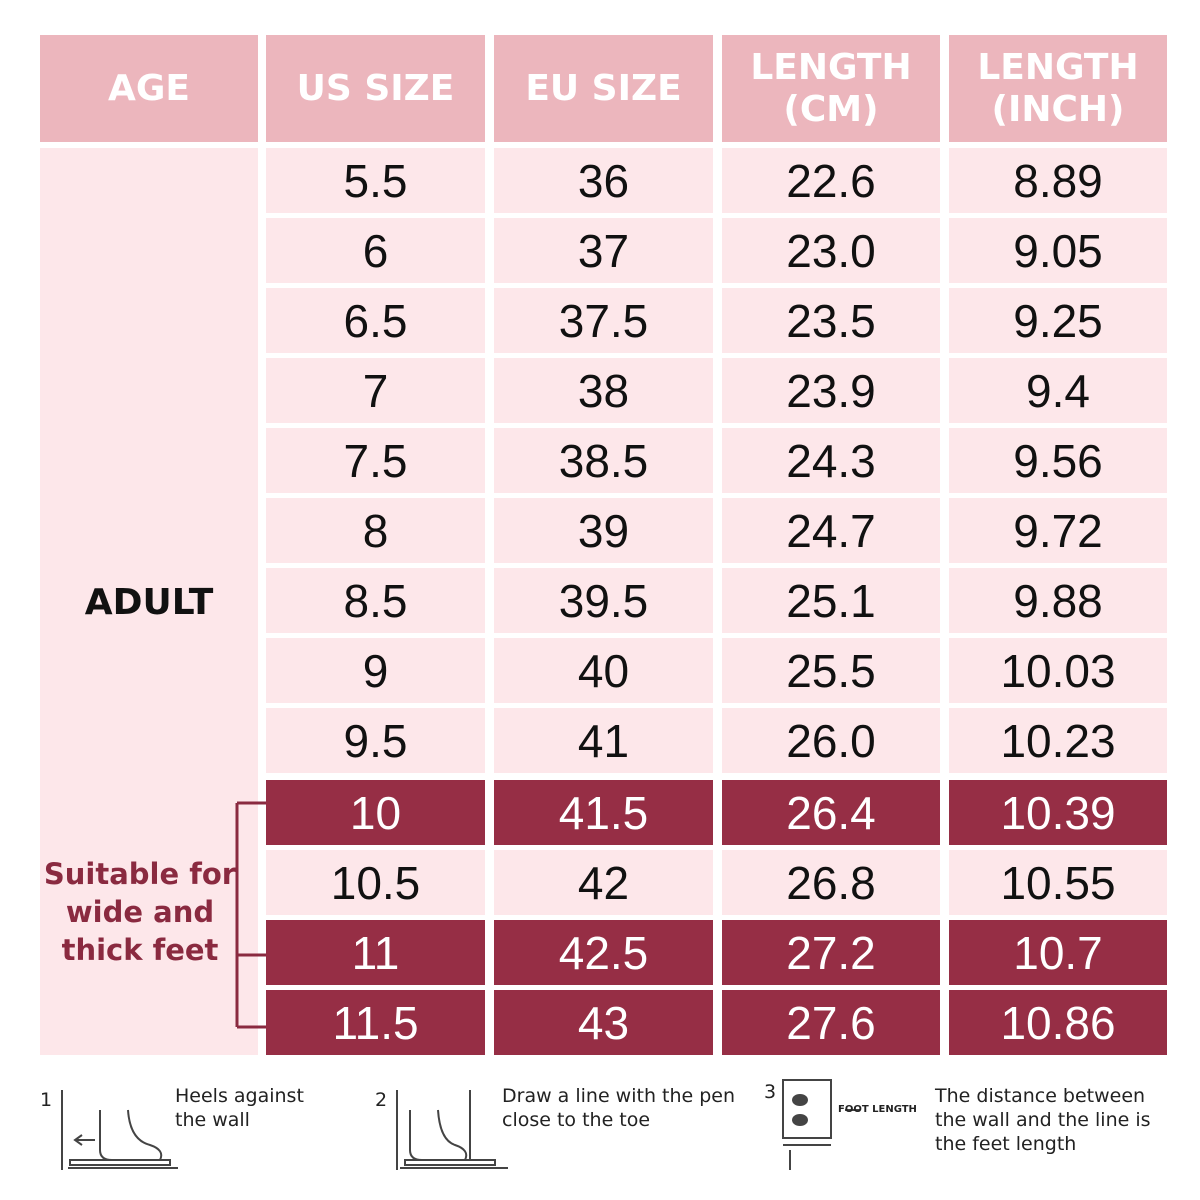  Describe the element at coordinates (1058, 740) in the screenshot. I see `table-cell: 10.23` at that location.